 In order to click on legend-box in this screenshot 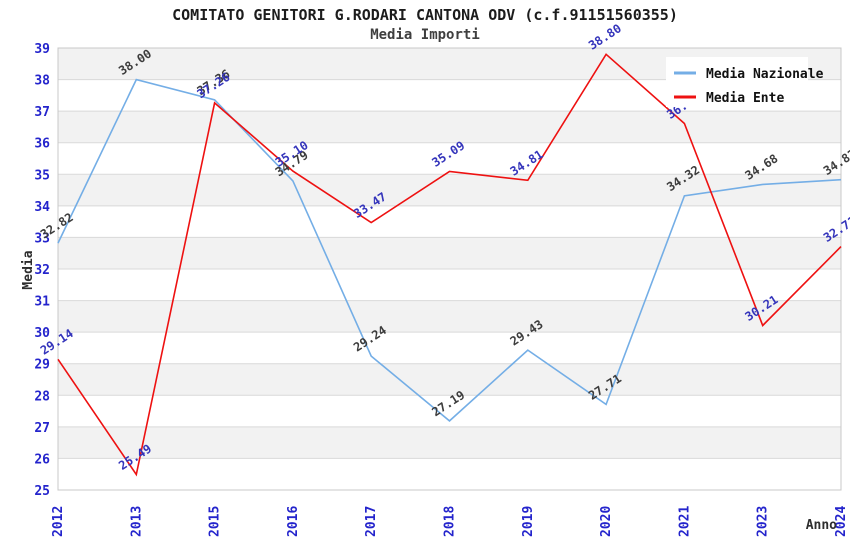, I will do `click(737, 82)`.